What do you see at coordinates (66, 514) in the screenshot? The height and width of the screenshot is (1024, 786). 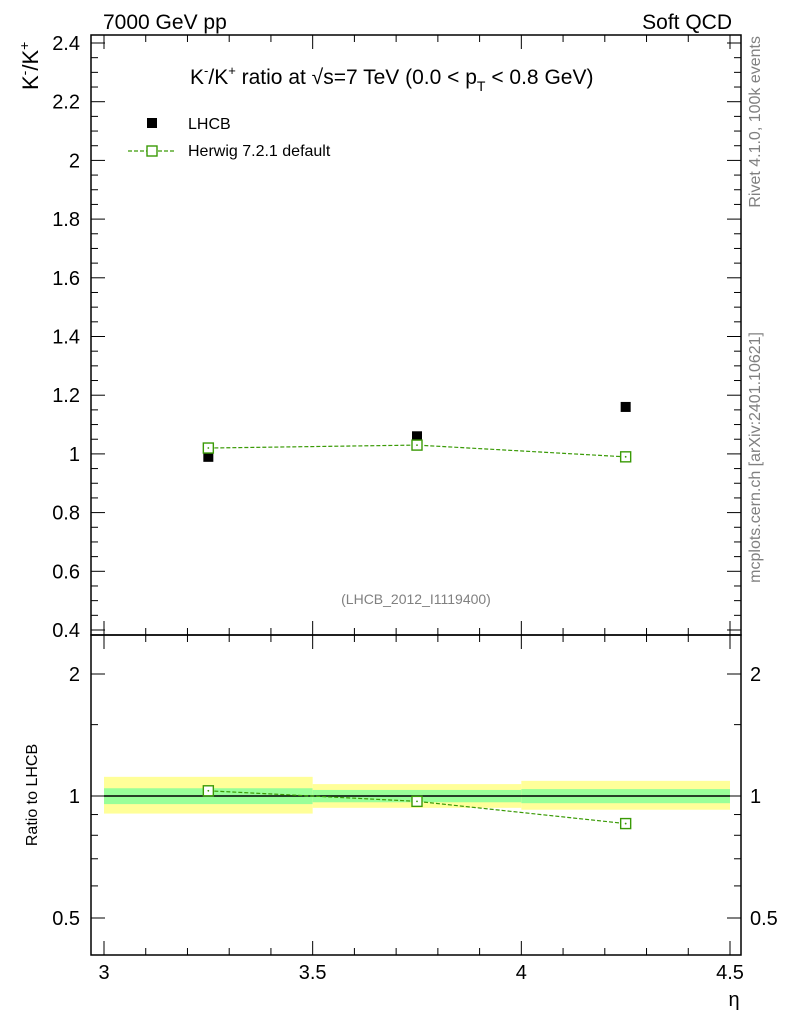 I see `main-ytick-label: 0.8` at bounding box center [66, 514].